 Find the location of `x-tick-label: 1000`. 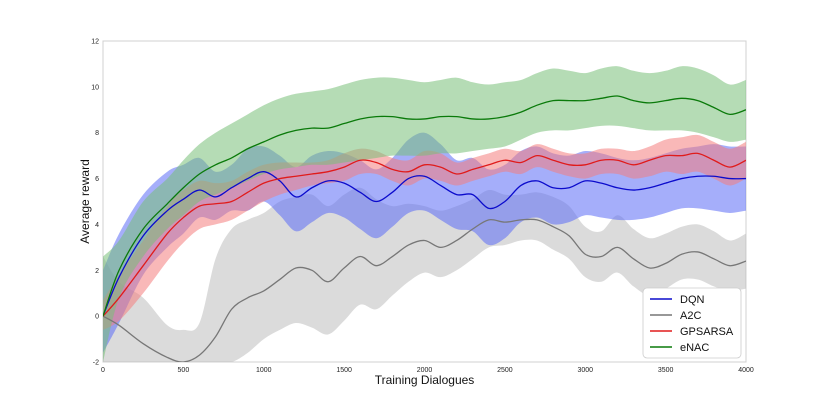

x-tick-label: 1000 is located at coordinates (264, 370).